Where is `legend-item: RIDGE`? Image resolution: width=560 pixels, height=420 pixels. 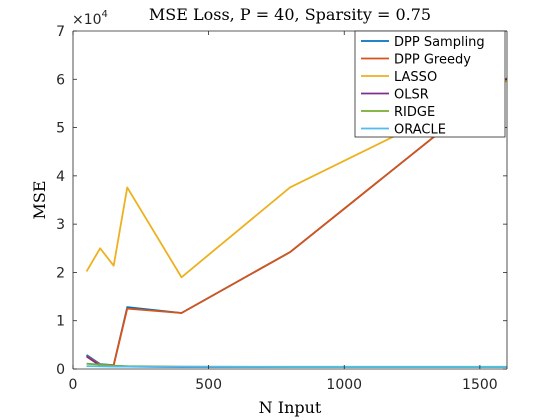
legend-item: RIDGE is located at coordinates (398, 112).